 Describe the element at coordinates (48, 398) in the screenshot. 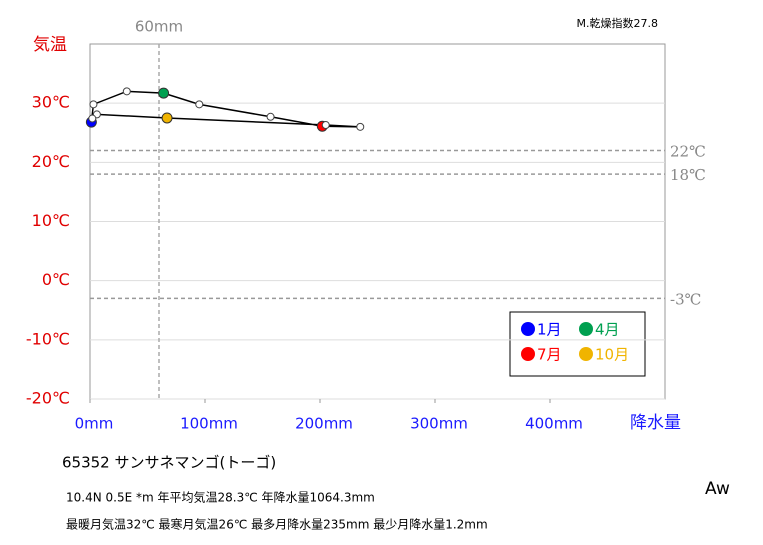

I see `y-tick-label: -20℃` at that location.